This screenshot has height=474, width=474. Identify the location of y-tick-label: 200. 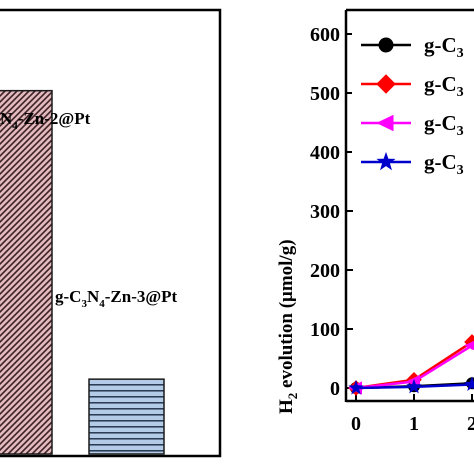
(325, 271).